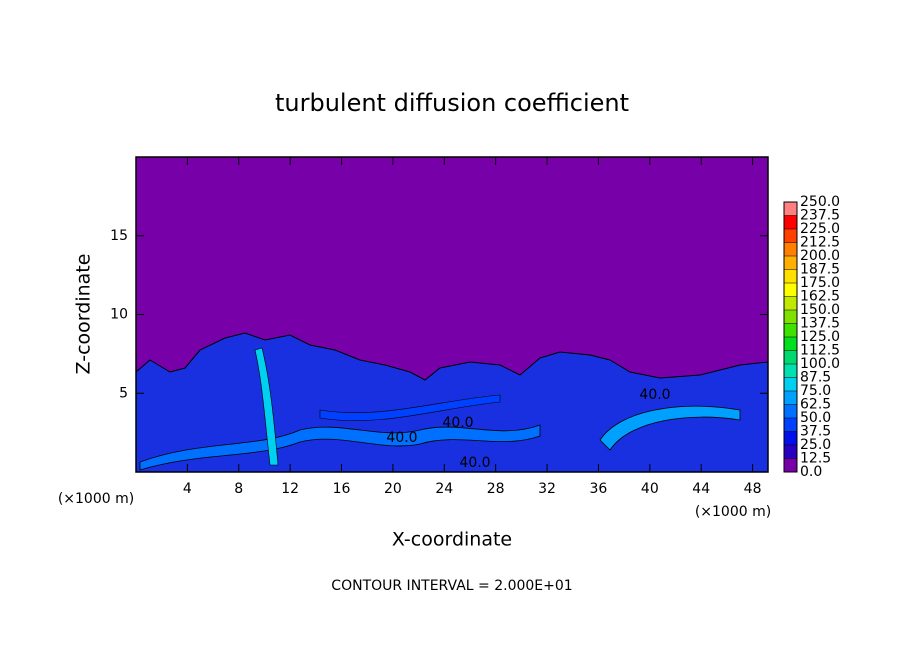  Describe the element at coordinates (820, 297) in the screenshot. I see `colorbar-label: 162.5` at that location.